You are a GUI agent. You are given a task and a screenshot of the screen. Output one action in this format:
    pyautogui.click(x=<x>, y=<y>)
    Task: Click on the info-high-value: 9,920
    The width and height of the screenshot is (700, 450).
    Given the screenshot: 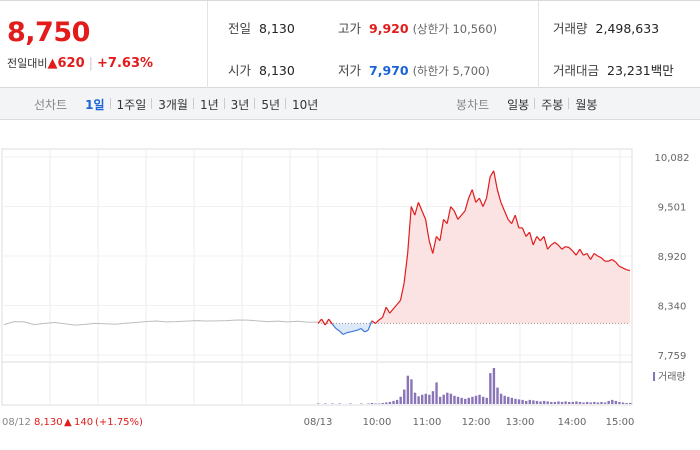 What is the action you would take?
    pyautogui.click(x=389, y=28)
    